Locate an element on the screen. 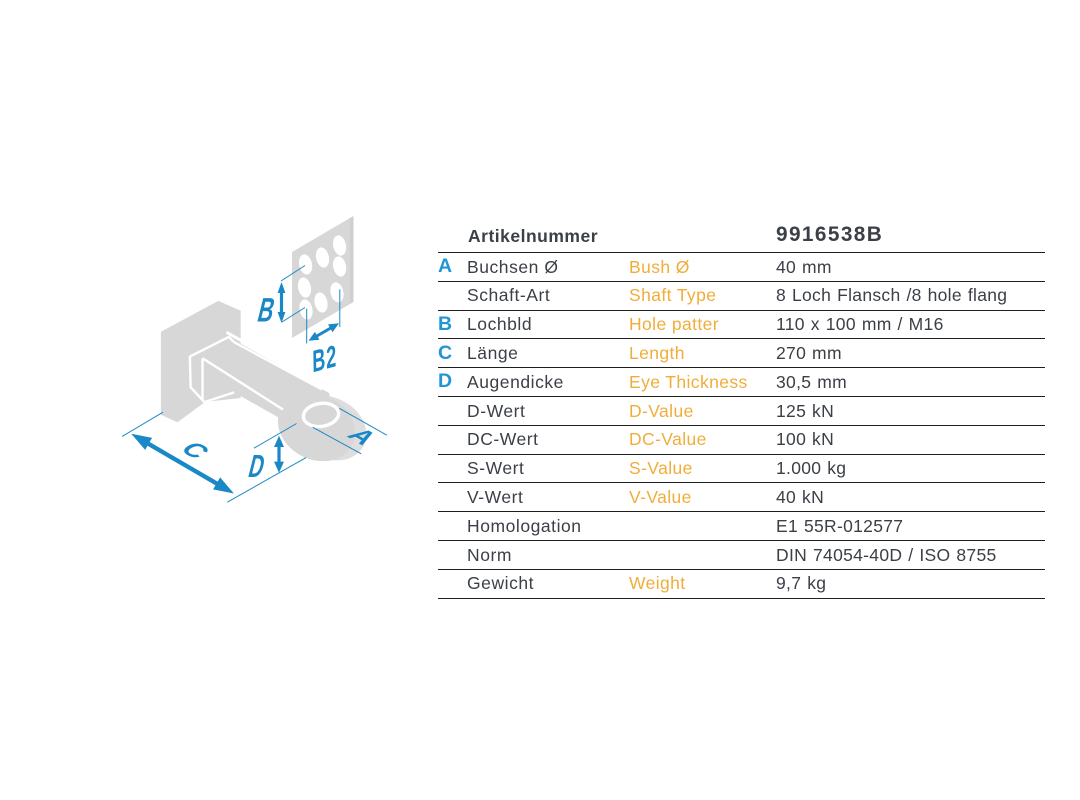 The height and width of the screenshot is (800, 1080). svg-text: B is located at coordinates (266, 311).